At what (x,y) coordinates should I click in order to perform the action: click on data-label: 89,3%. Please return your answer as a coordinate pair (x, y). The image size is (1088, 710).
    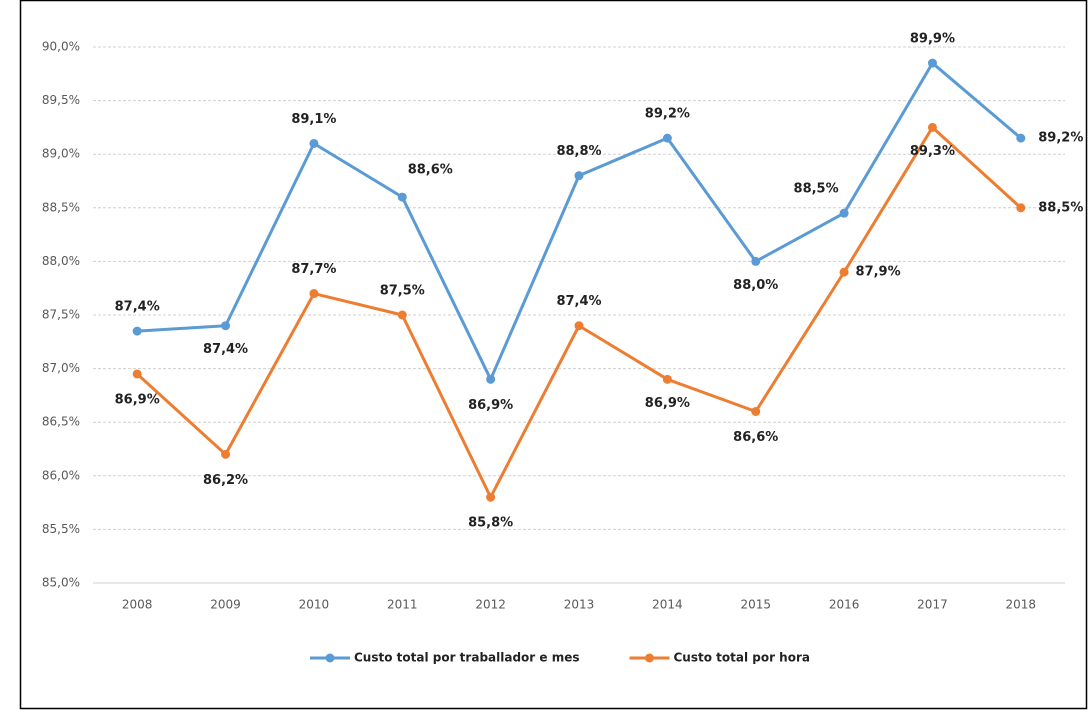
    Looking at the image, I should click on (932, 151).